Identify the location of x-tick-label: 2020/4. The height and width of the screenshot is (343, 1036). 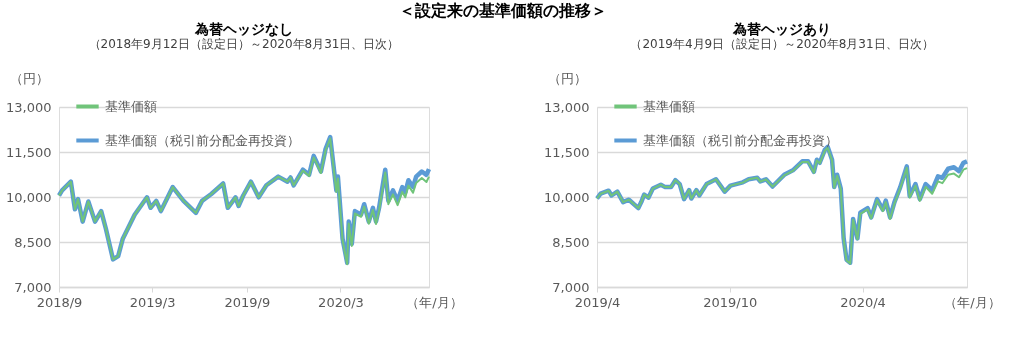
(863, 302).